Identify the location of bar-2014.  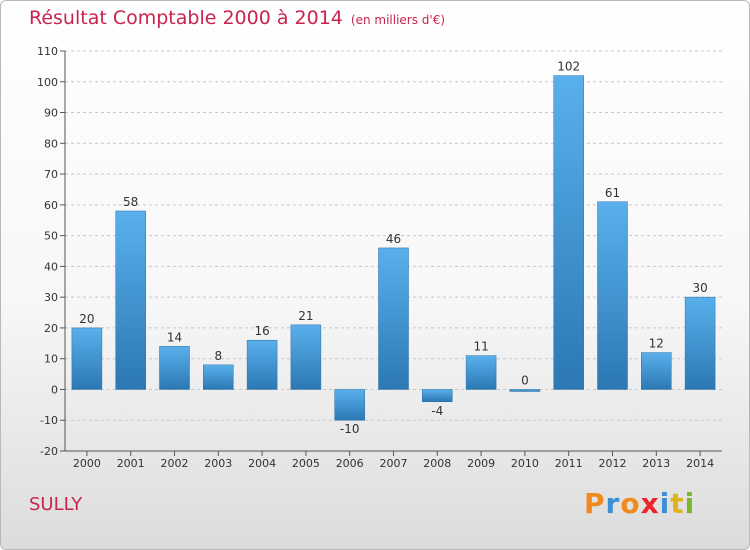
(700, 343).